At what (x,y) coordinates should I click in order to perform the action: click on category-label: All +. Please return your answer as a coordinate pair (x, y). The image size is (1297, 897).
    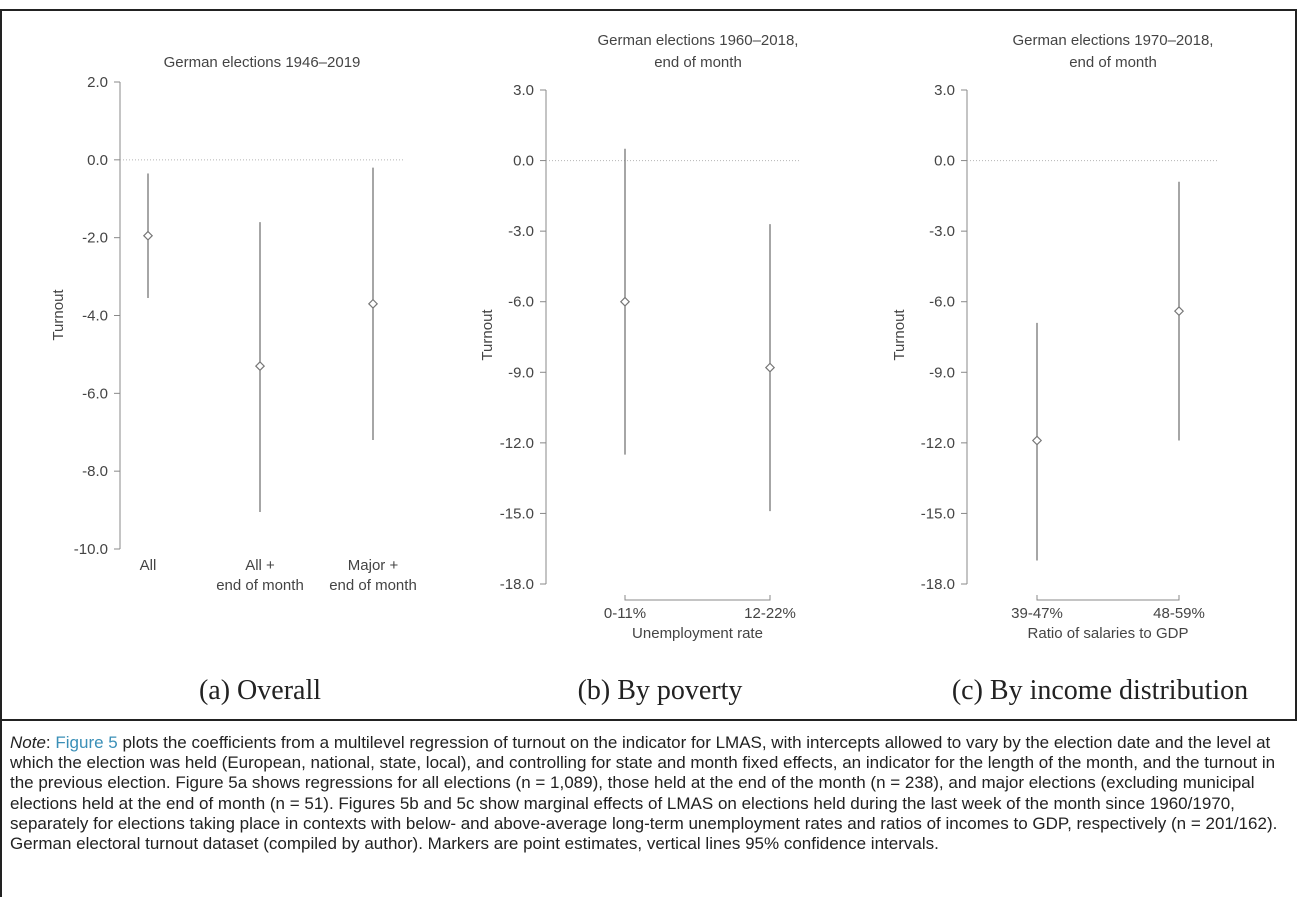
    Looking at the image, I should click on (260, 565).